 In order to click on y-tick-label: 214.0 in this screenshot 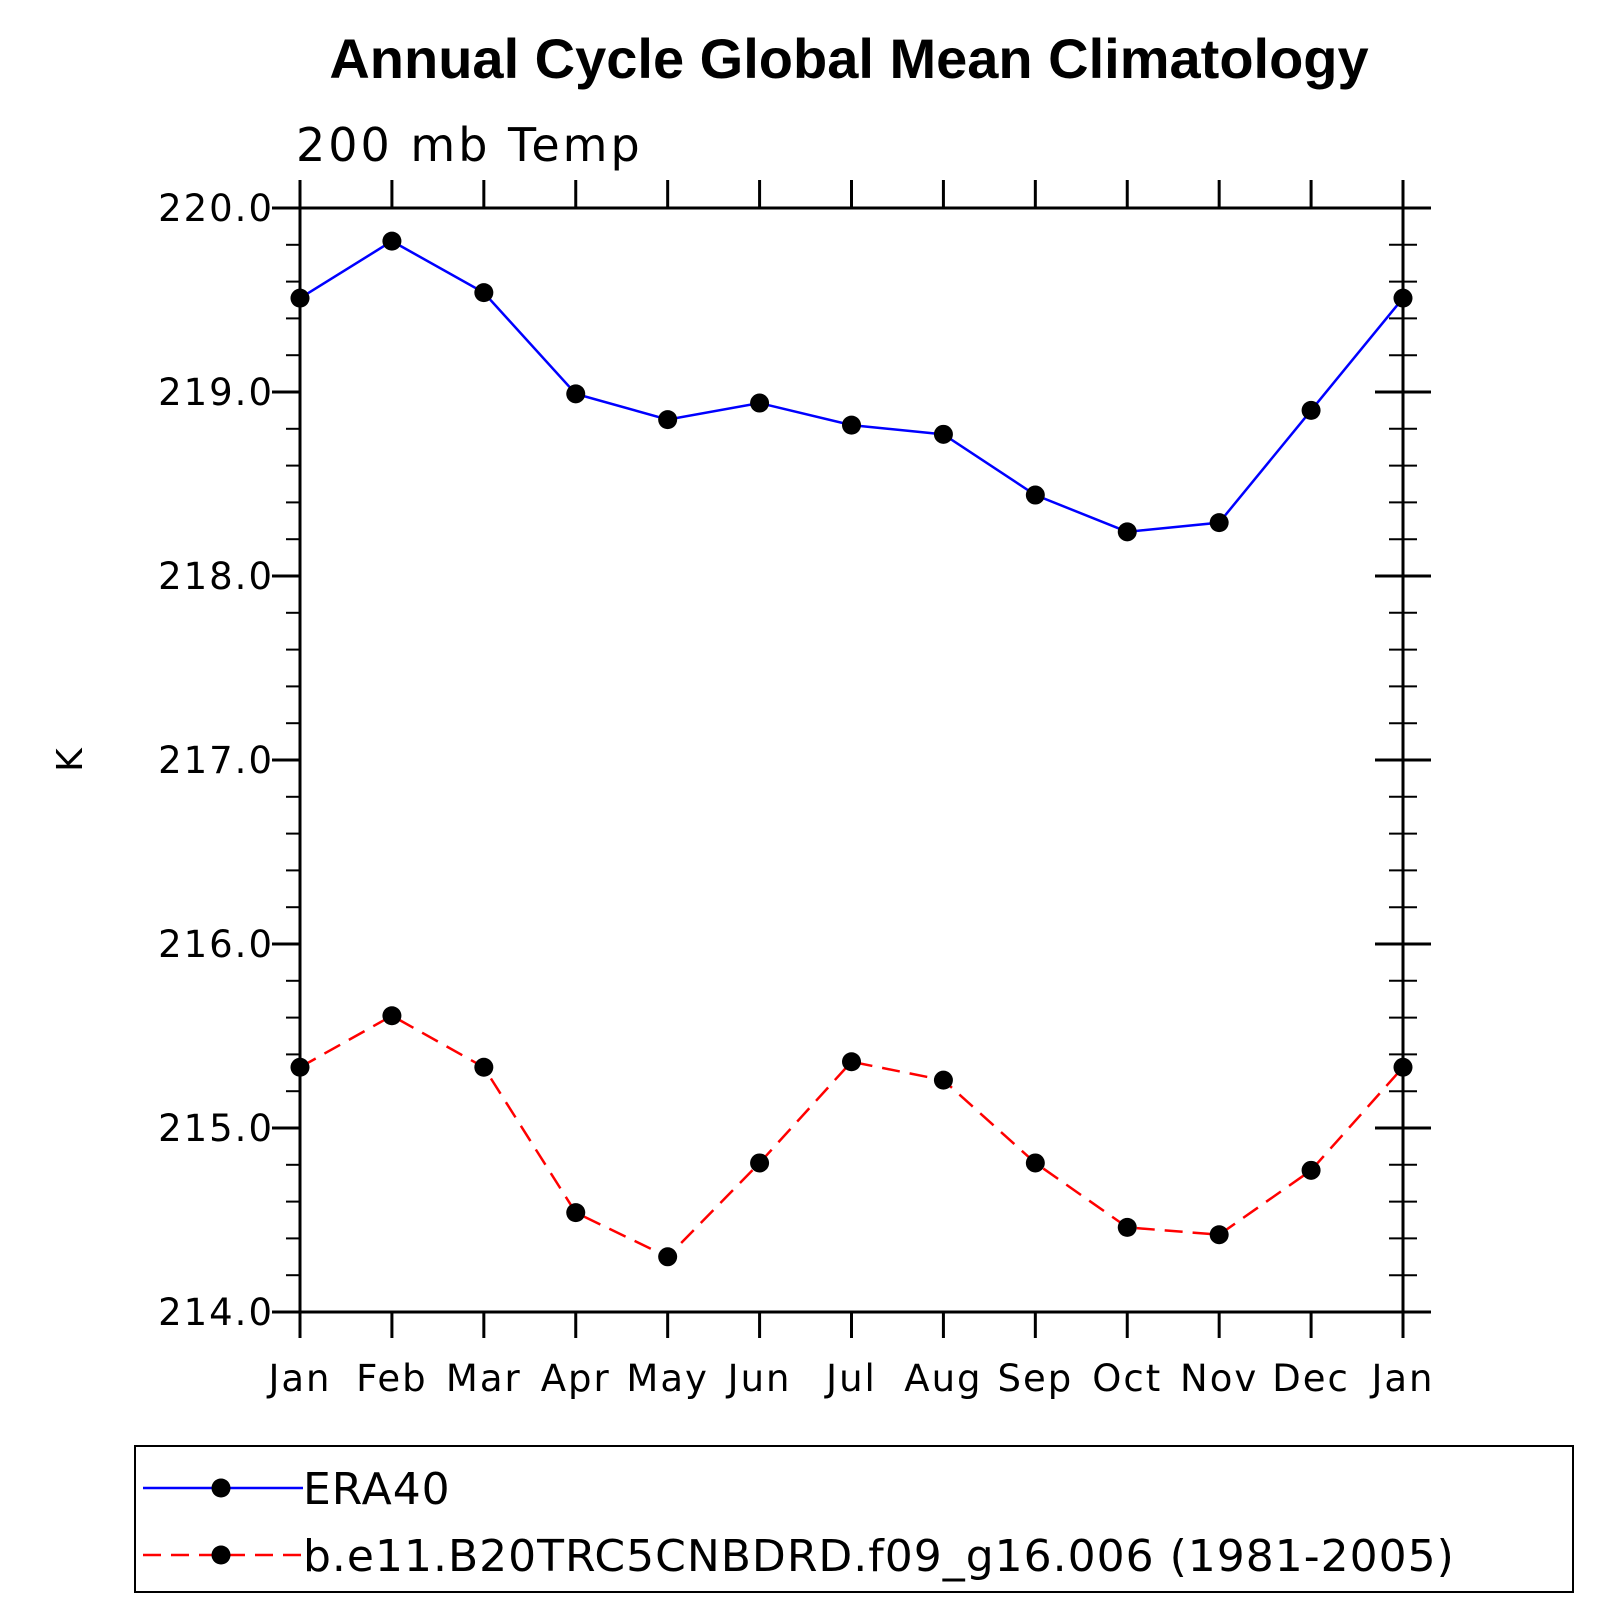, I will do `click(216, 1312)`.